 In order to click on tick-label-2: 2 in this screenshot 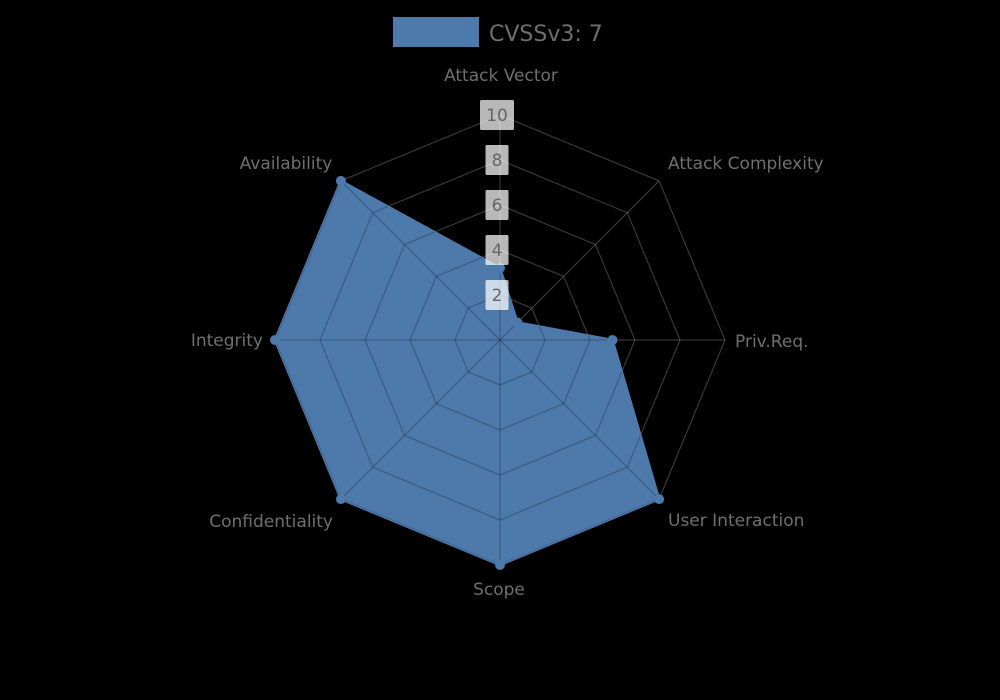, I will do `click(497, 296)`.